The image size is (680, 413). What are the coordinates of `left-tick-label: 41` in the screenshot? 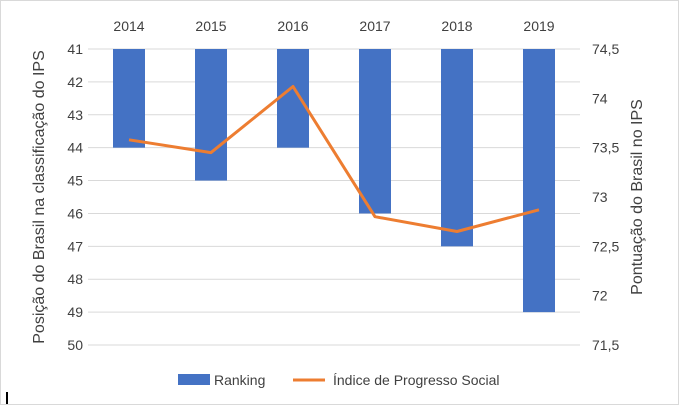 It's located at (75, 49).